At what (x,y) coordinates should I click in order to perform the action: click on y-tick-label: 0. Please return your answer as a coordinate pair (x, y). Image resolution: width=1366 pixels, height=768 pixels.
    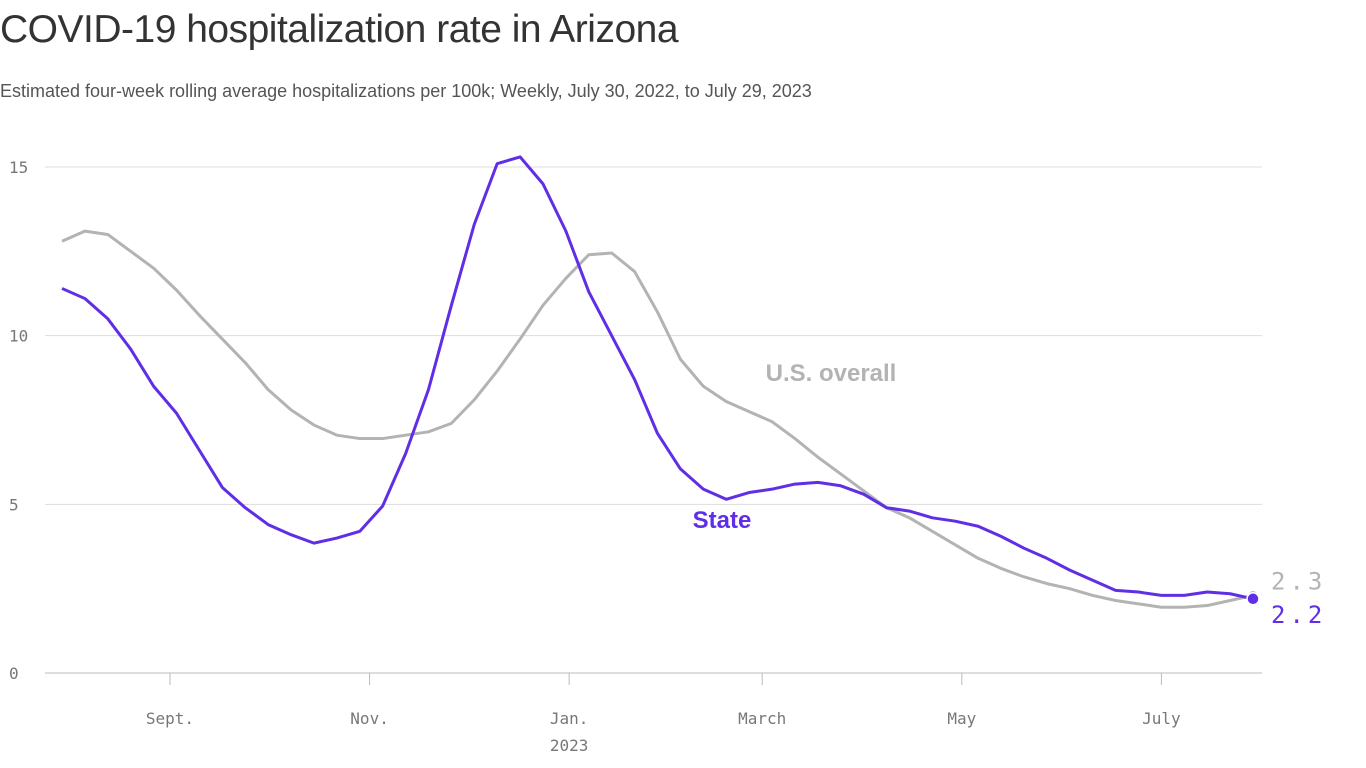
    Looking at the image, I should click on (14, 673).